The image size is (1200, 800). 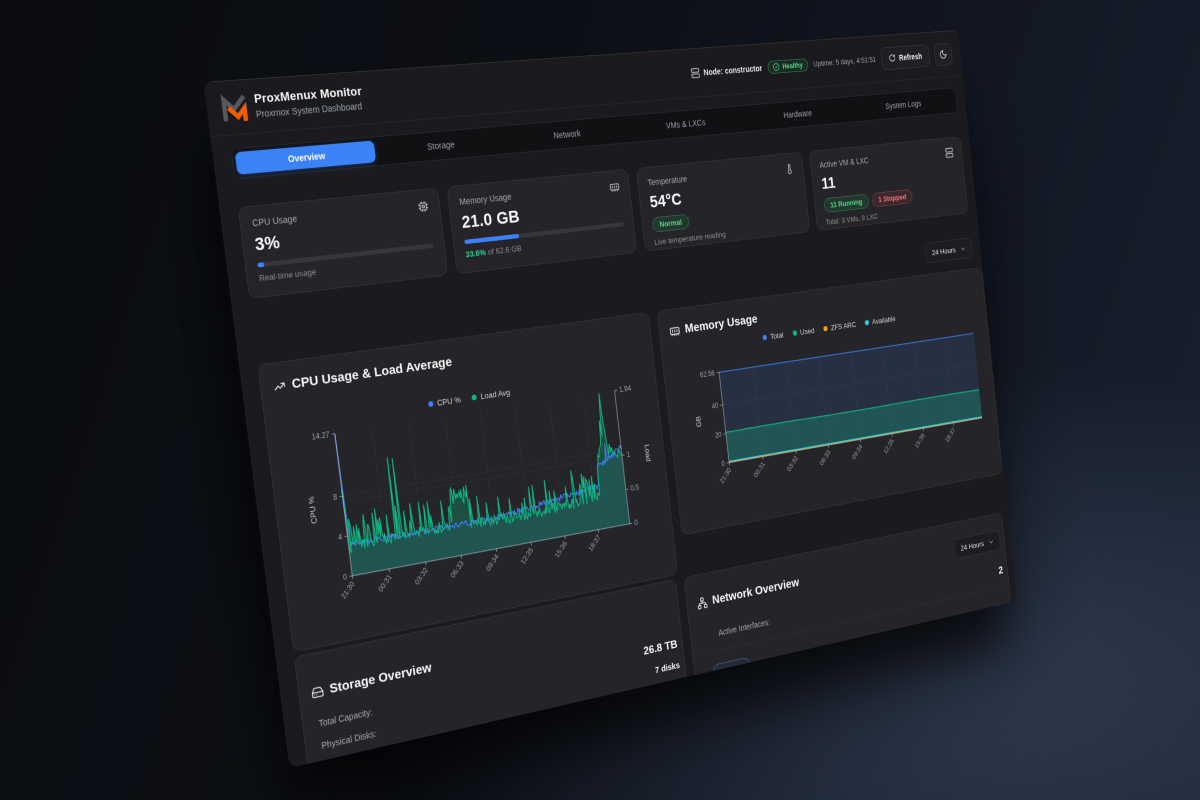 I want to click on network-active-interfaces-value: 2, so click(x=1000, y=570).